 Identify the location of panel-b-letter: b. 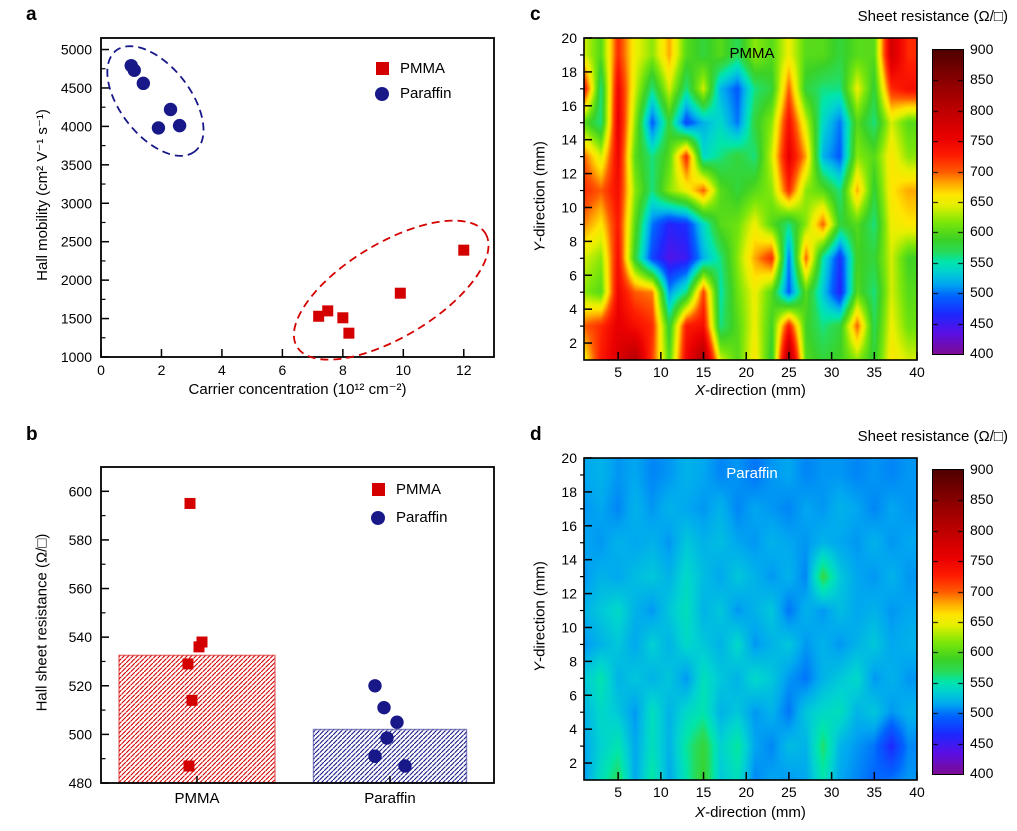
(32, 434).